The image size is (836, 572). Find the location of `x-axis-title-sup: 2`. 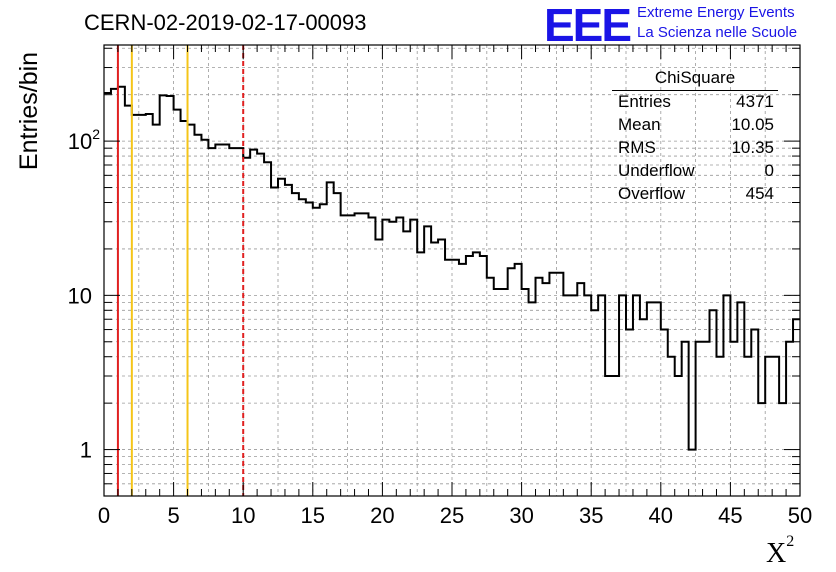

x-axis-title-sup: 2 is located at coordinates (790, 541).